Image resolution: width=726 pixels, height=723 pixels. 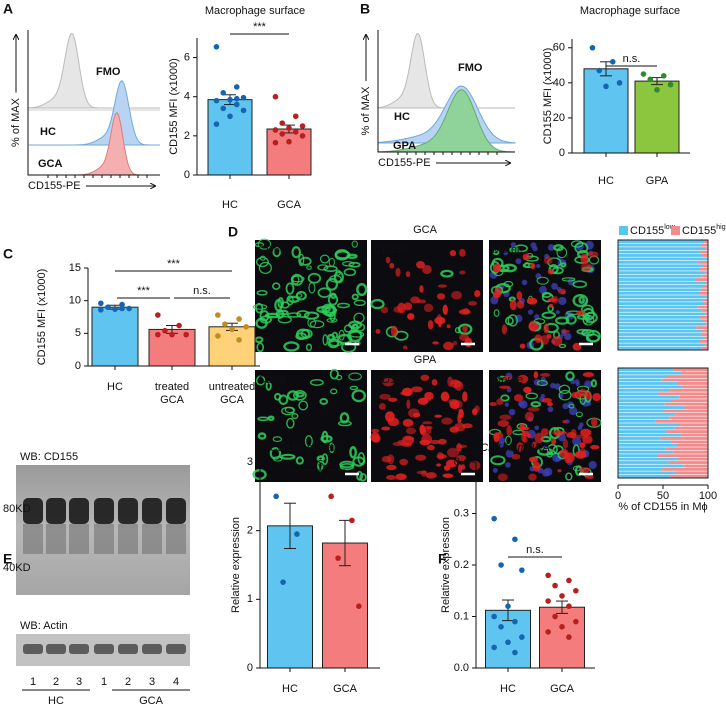 What do you see at coordinates (515, 448) in the screenshot?
I see `chart-title: CD155 mRNA` at bounding box center [515, 448].